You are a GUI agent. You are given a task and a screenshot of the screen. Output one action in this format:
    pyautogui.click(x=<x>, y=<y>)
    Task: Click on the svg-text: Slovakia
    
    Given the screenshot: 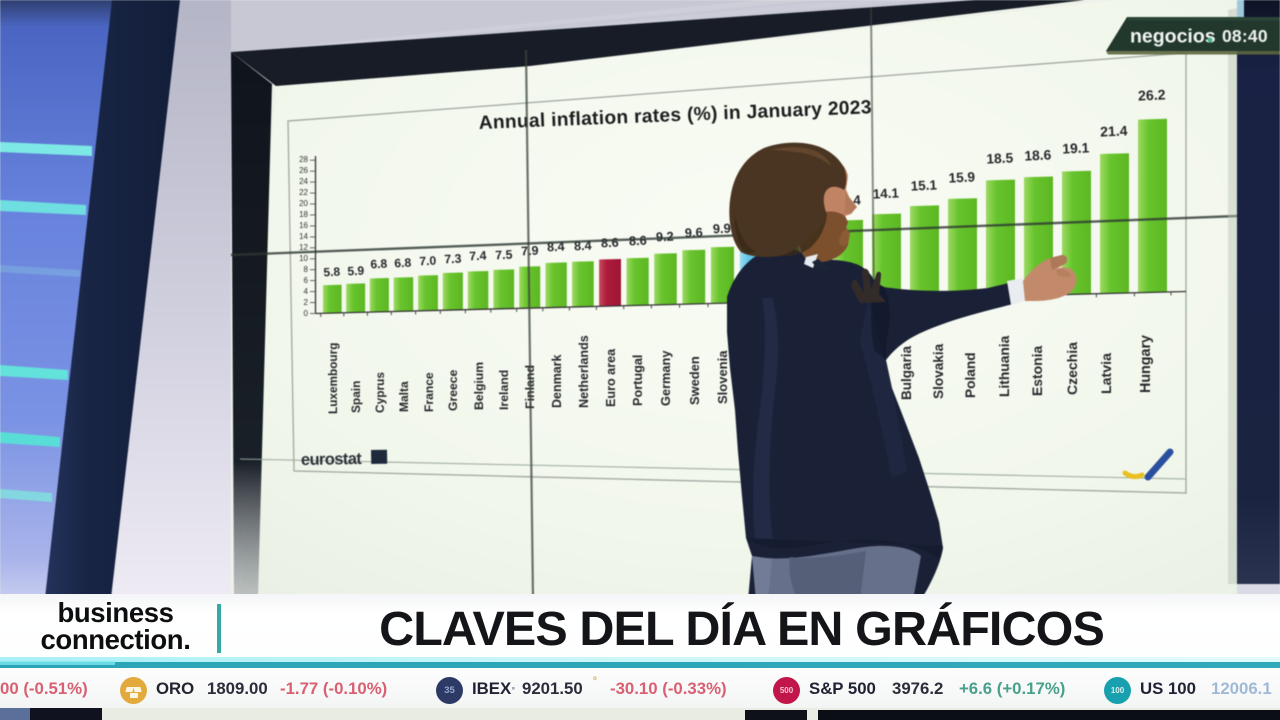 What is the action you would take?
    pyautogui.click(x=938, y=371)
    